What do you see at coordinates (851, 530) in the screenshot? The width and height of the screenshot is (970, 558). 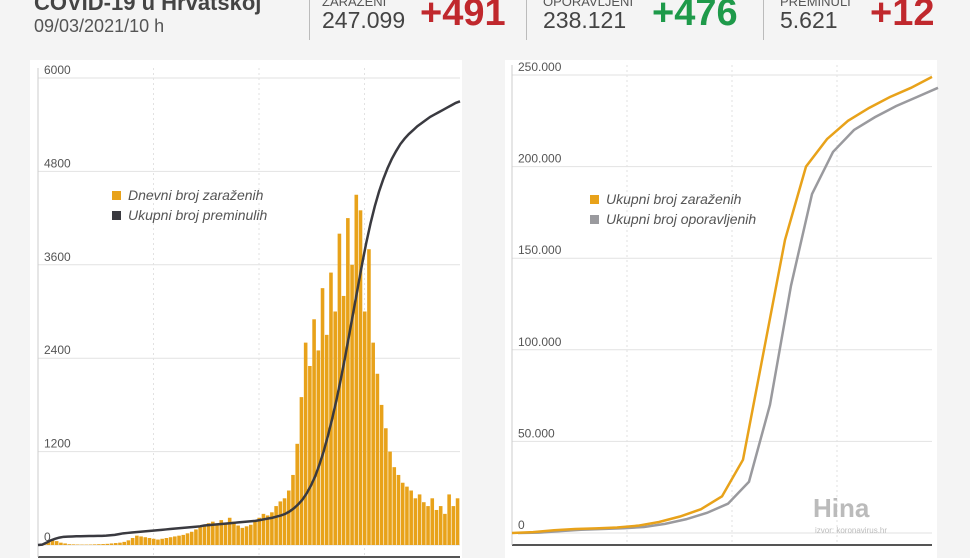 I see `watermark-source: izvor: koronavirus.hr` at bounding box center [851, 530].